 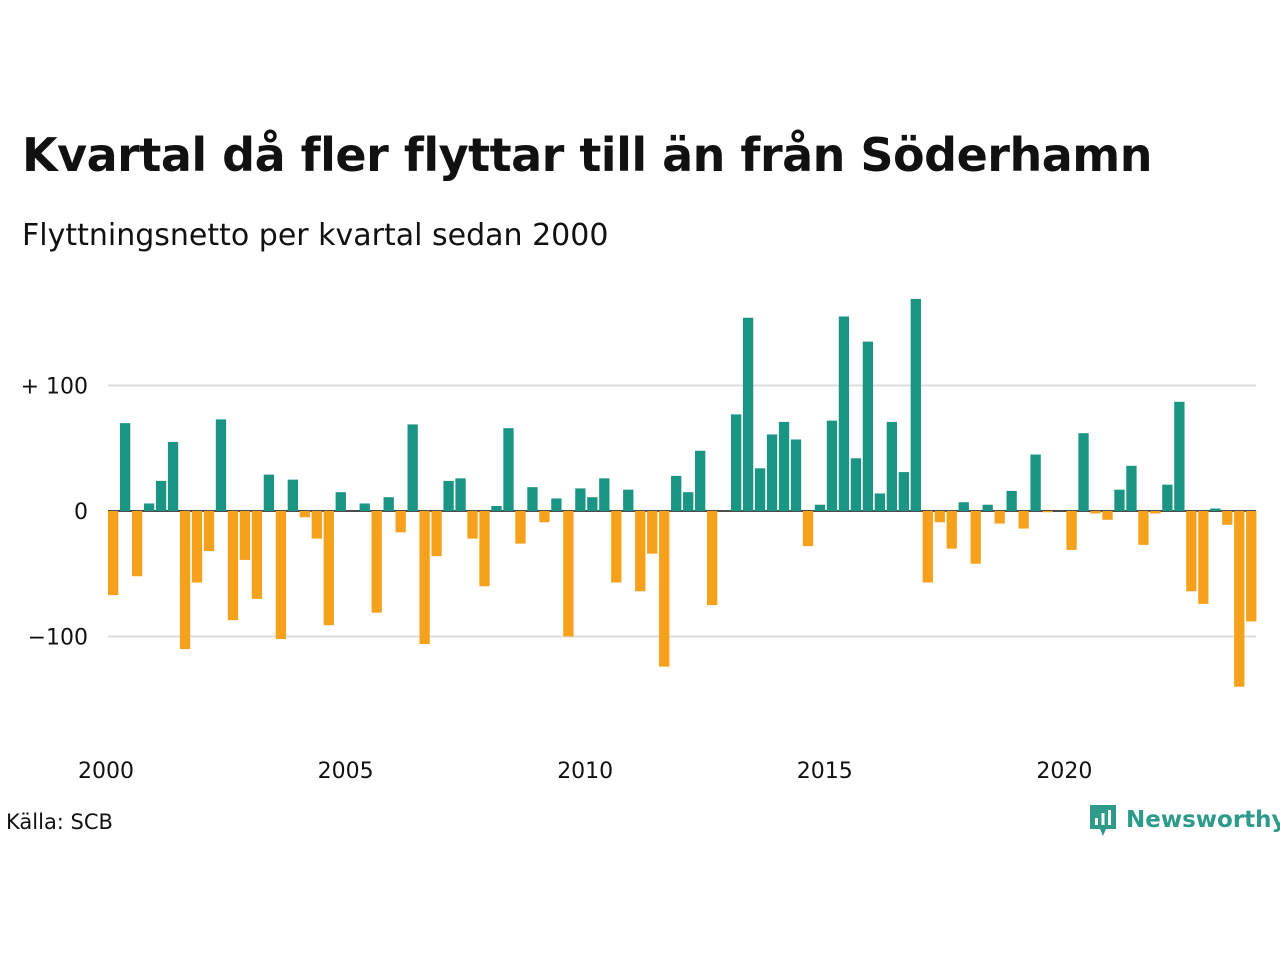 What do you see at coordinates (1064, 771) in the screenshot?
I see `x-tick-label: 2020` at bounding box center [1064, 771].